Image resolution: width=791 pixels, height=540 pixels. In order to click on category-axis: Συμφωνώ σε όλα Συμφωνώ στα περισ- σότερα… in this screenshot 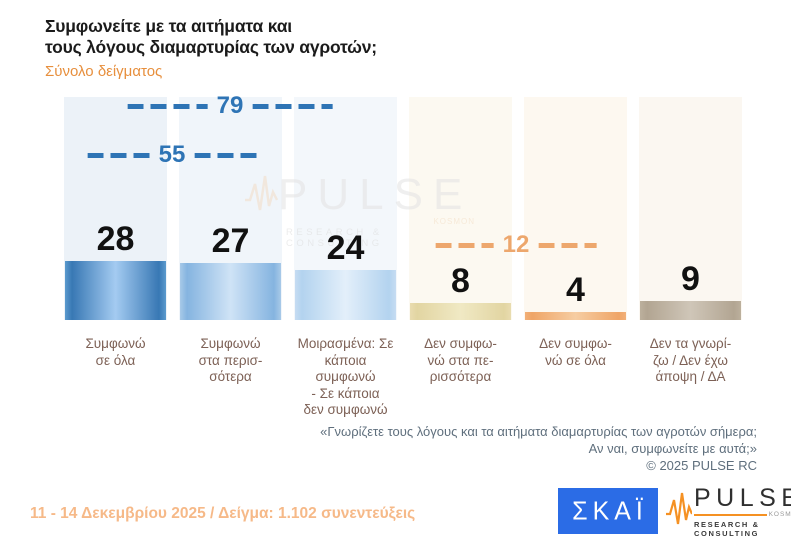, I will do `click(403, 377)`.